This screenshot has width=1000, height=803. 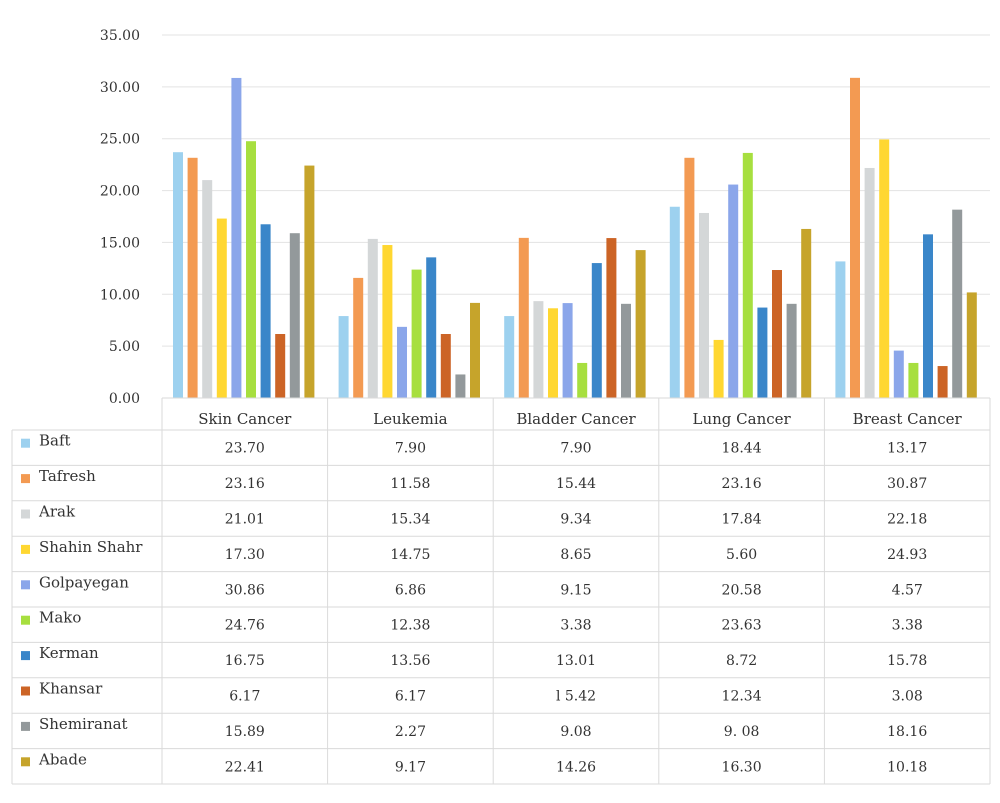 I want to click on data-label: 22.41, so click(x=245, y=767).